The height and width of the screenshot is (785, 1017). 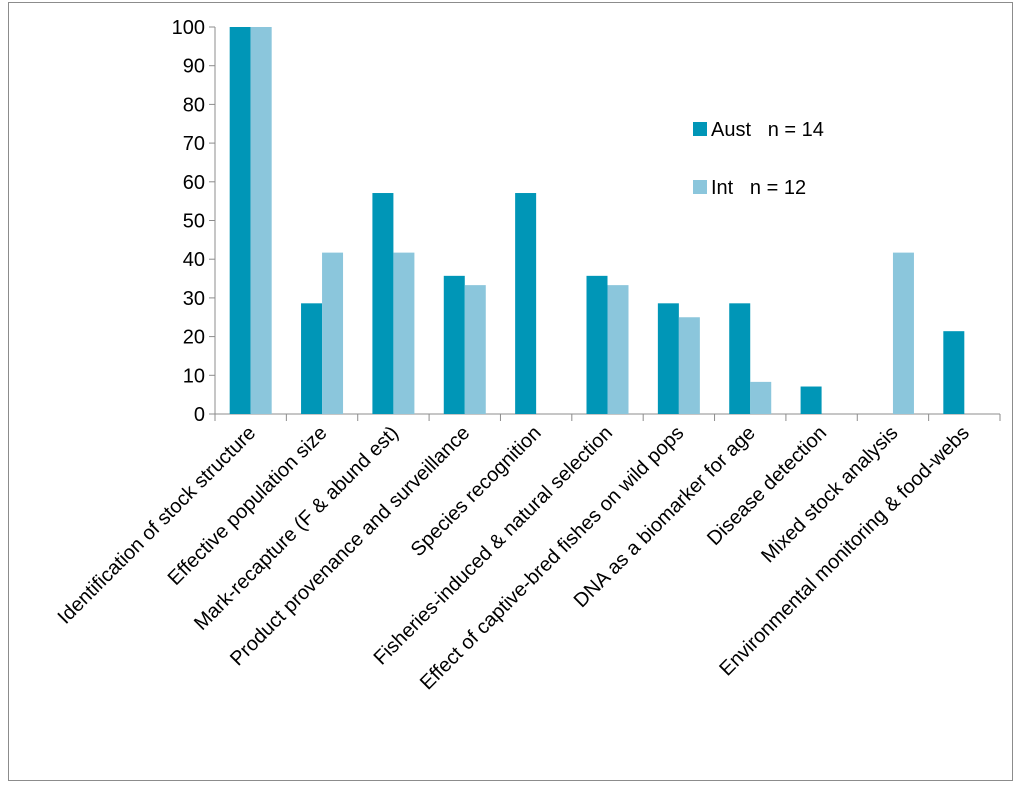 What do you see at coordinates (194, 105) in the screenshot?
I see `y-tick-label: 80` at bounding box center [194, 105].